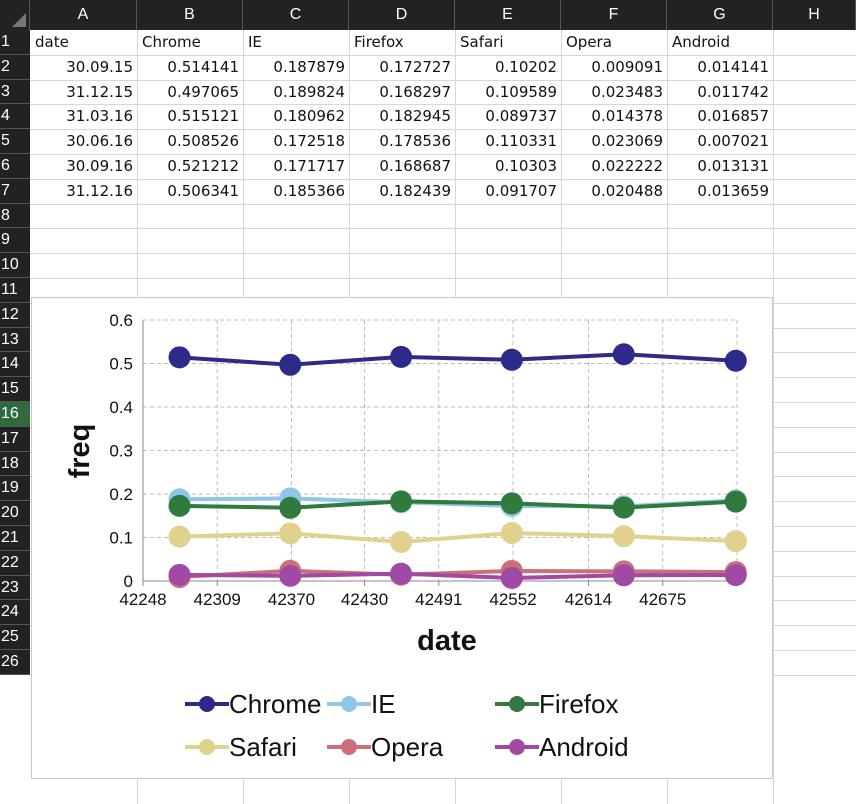  I want to click on chart-series-line-chrome, so click(457, 359).